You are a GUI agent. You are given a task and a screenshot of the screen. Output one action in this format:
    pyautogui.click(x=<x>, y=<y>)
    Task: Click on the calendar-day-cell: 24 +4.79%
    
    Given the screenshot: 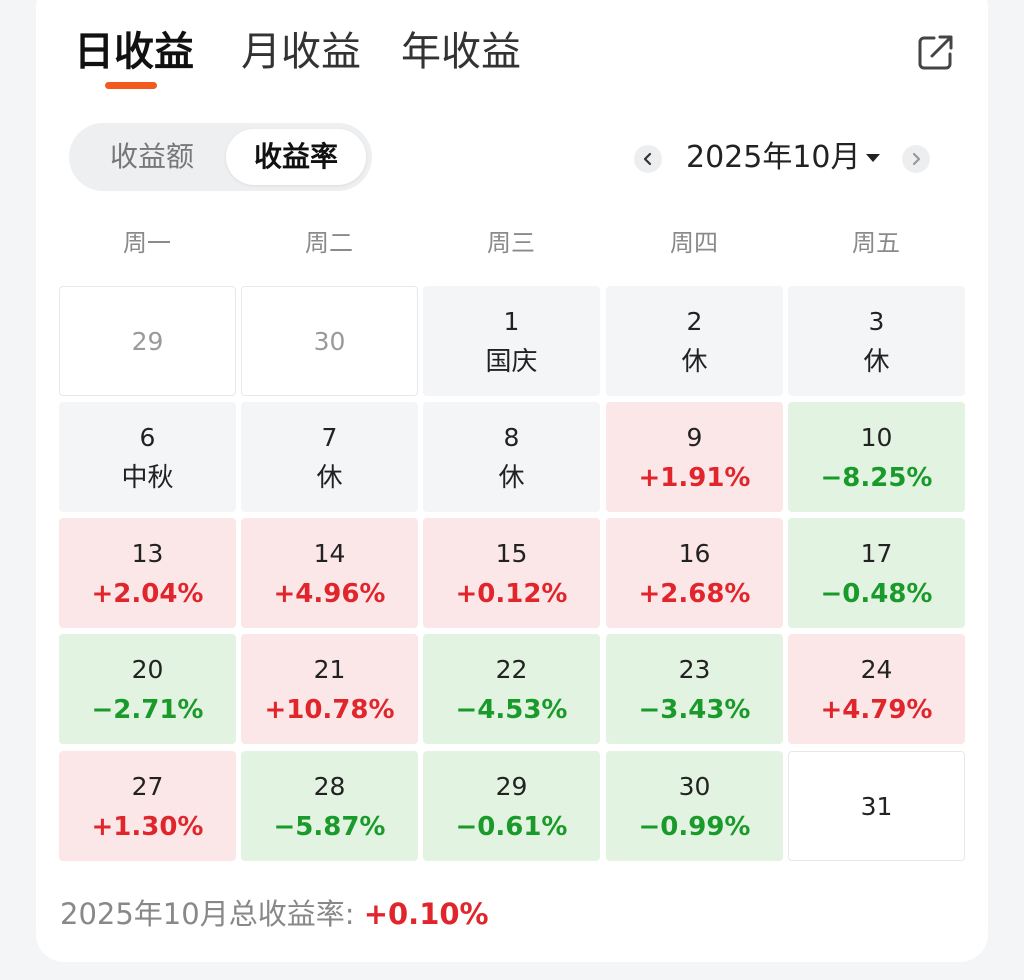 What is the action you would take?
    pyautogui.click(x=876, y=689)
    